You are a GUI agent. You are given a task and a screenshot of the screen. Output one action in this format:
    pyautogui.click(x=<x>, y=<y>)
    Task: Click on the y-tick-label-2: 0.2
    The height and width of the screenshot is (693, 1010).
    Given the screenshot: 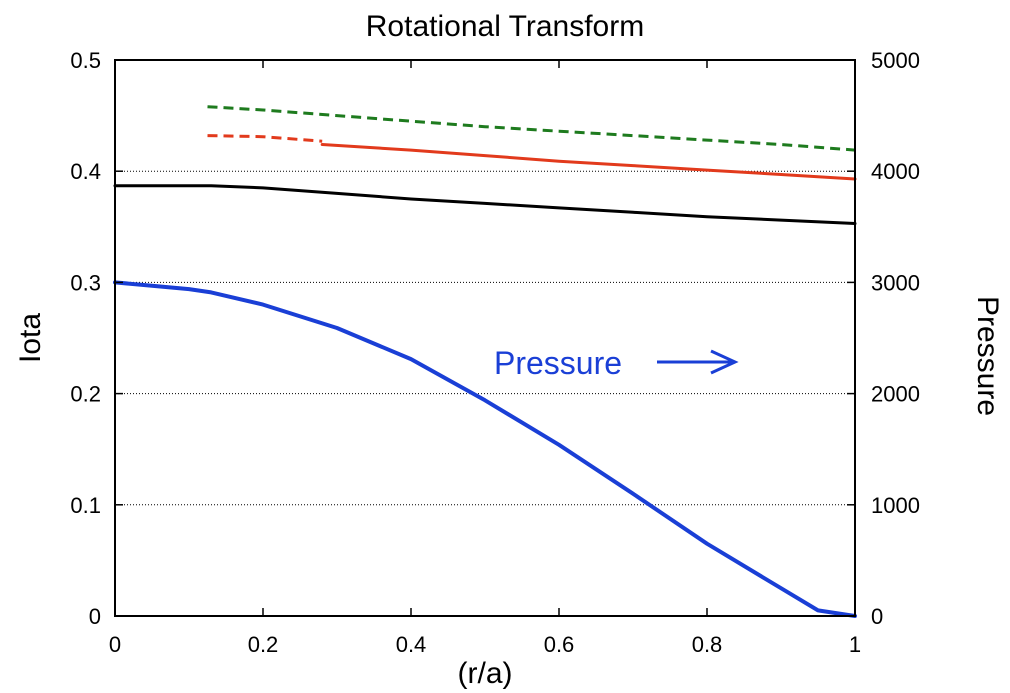 What is the action you would take?
    pyautogui.click(x=85, y=394)
    